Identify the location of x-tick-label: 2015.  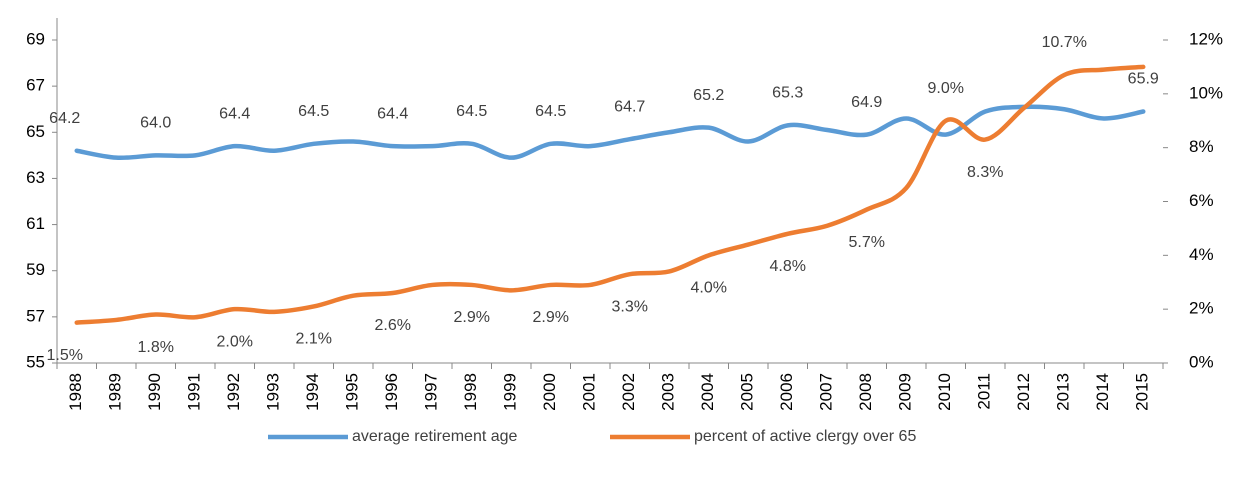
(1142, 392).